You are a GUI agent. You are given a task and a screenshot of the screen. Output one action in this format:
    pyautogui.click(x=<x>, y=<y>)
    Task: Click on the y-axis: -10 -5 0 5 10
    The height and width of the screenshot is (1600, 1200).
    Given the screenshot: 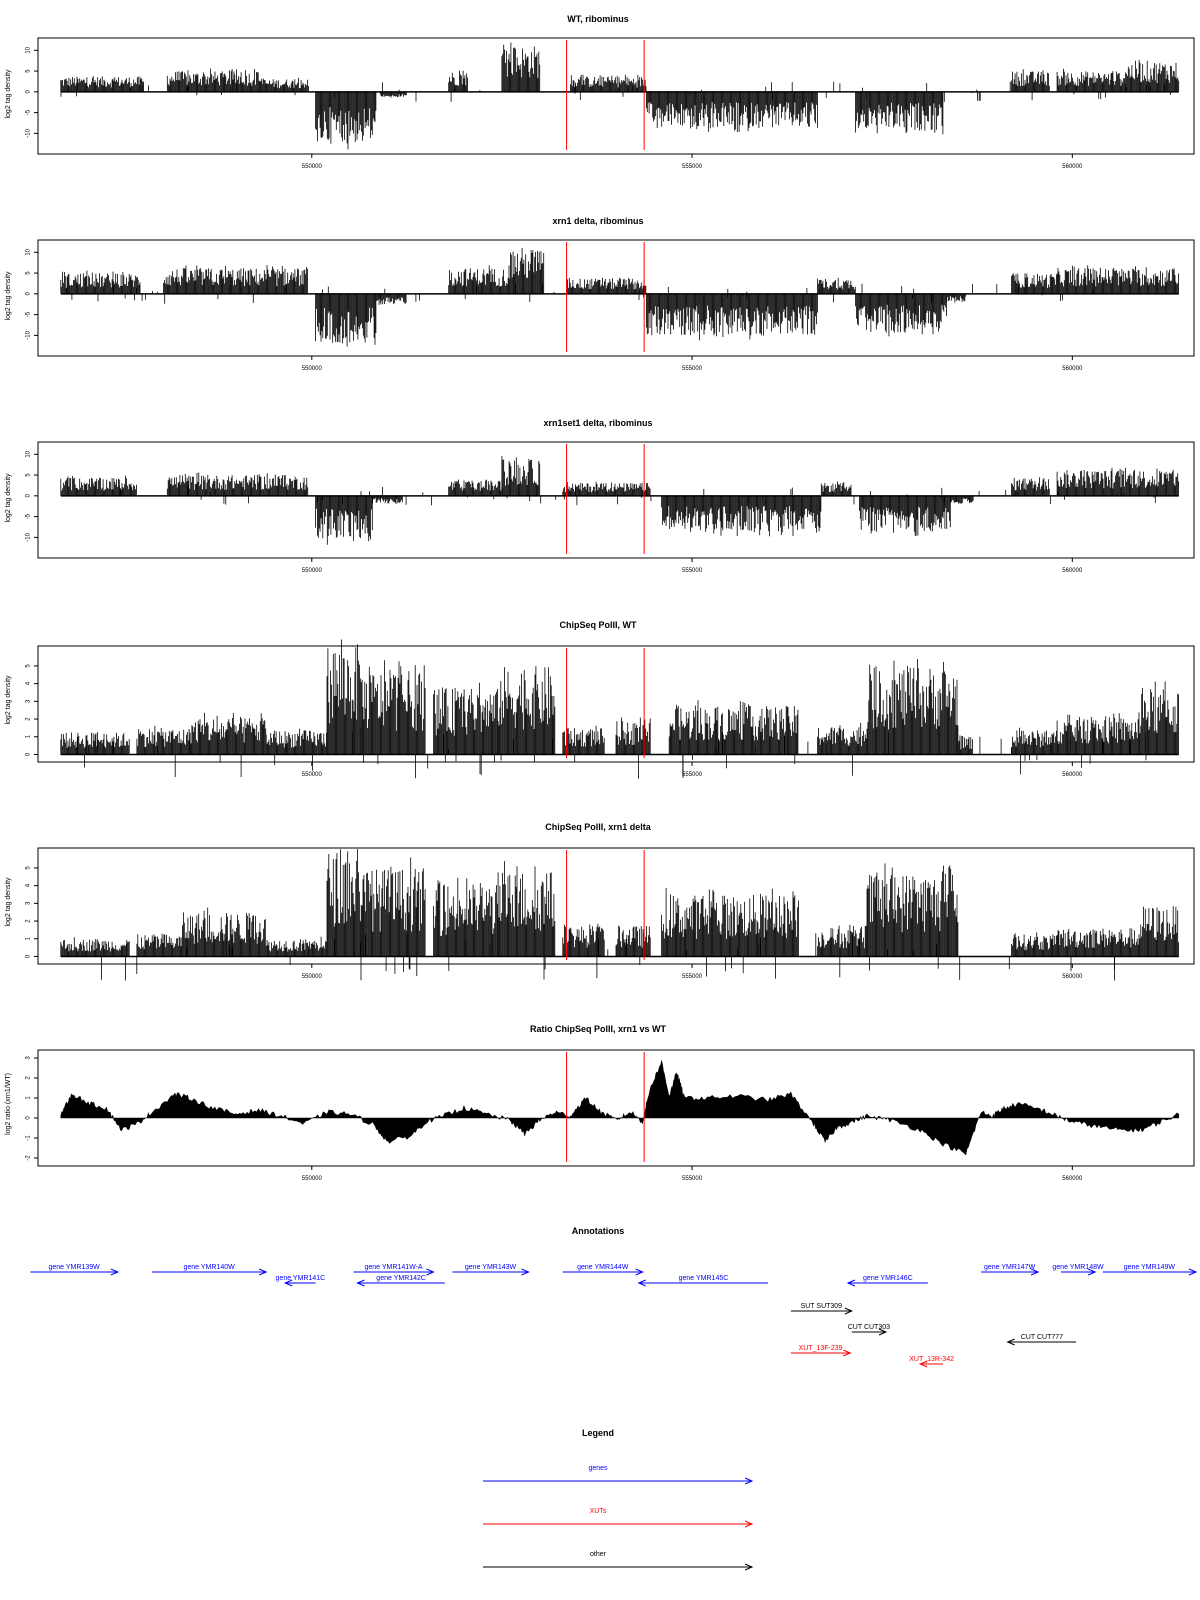 What is the action you would take?
    pyautogui.click(x=32, y=92)
    